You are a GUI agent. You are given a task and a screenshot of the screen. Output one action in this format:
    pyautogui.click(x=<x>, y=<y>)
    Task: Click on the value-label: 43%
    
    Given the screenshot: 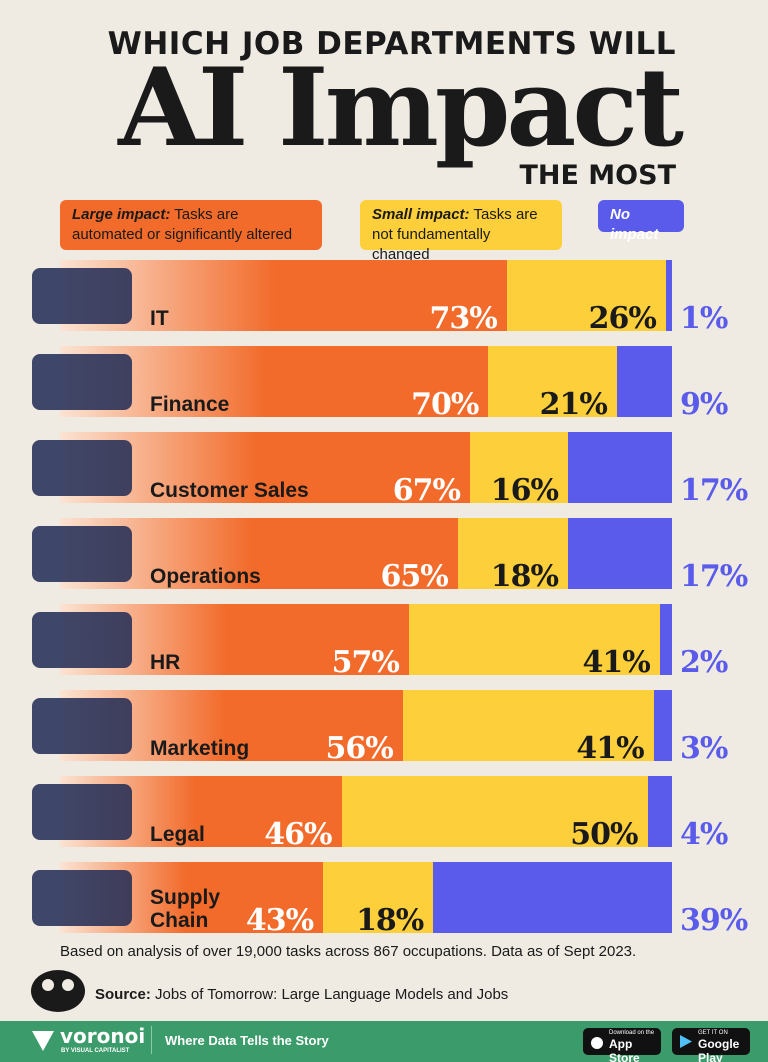 What is the action you would take?
    pyautogui.click(x=279, y=920)
    